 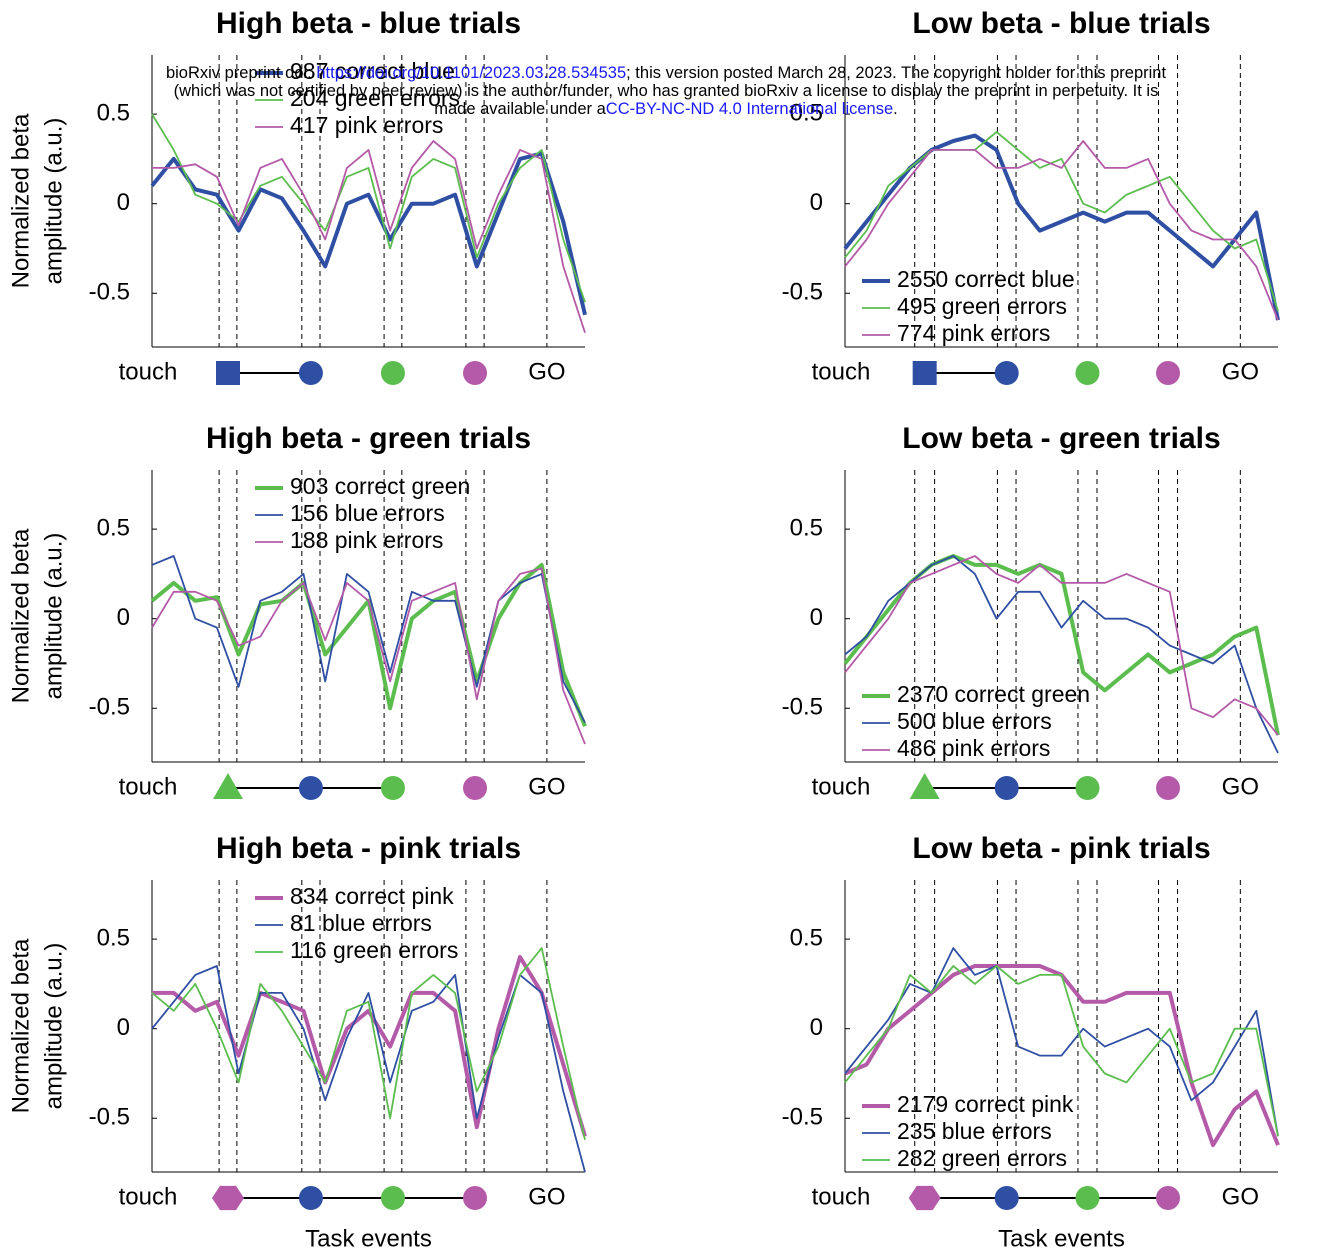 I want to click on legend-label: 2370 correct green, so click(x=993, y=694).